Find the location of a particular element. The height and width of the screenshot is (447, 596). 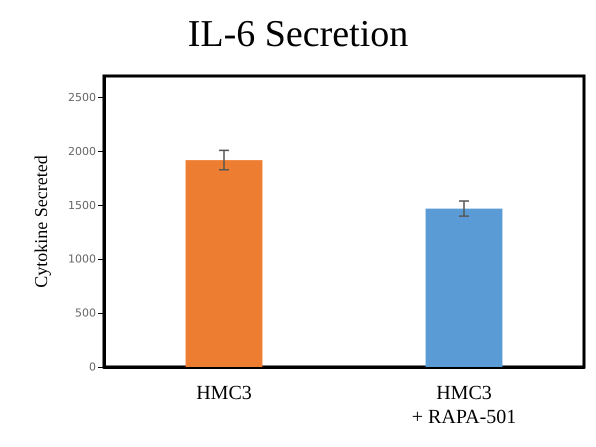

x-tick-label: HMC3 is located at coordinates (224, 393).